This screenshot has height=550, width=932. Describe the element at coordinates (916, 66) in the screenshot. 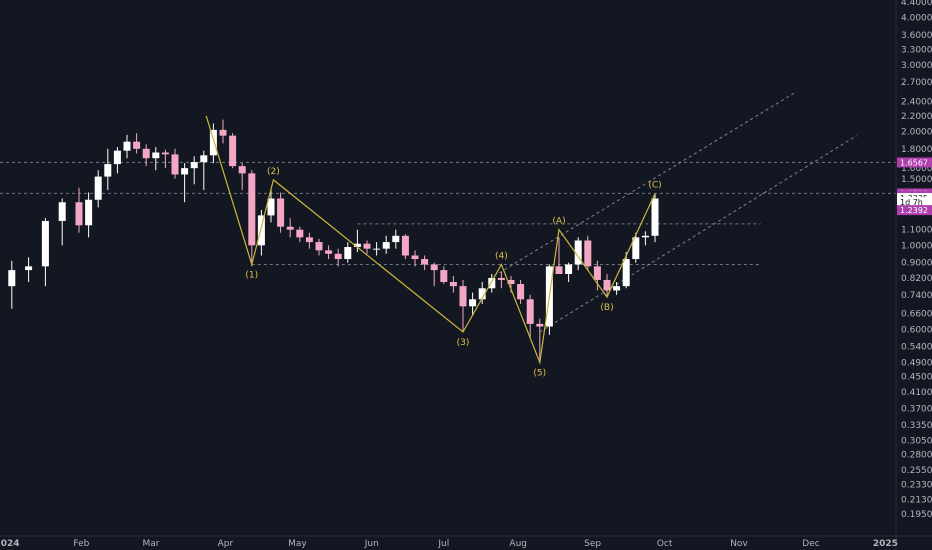

I see `price-tick-label: 3.0000` at that location.